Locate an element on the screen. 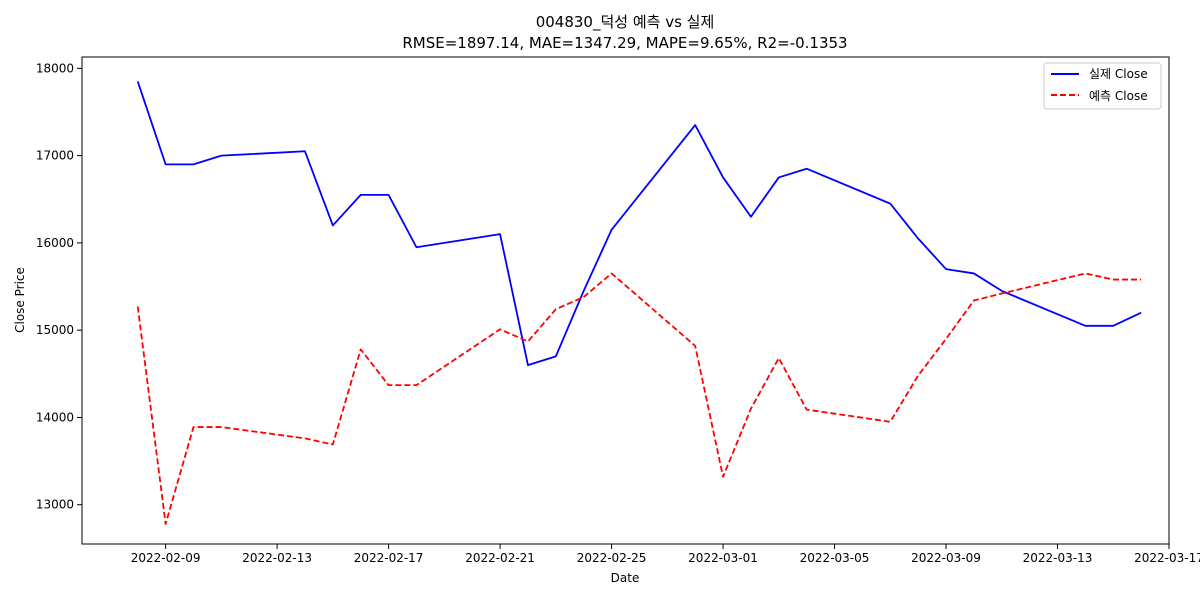 The image size is (1200, 600). y-tick-label: 18000 is located at coordinates (55, 68).